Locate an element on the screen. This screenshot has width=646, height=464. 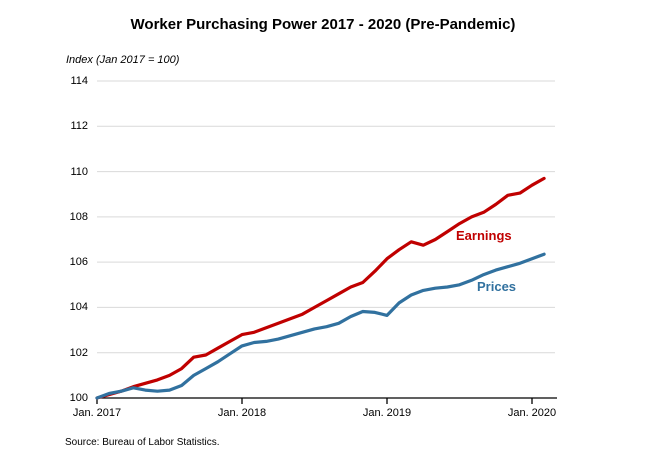
x-axis-tick-label: Jan. 2017 is located at coordinates (97, 413).